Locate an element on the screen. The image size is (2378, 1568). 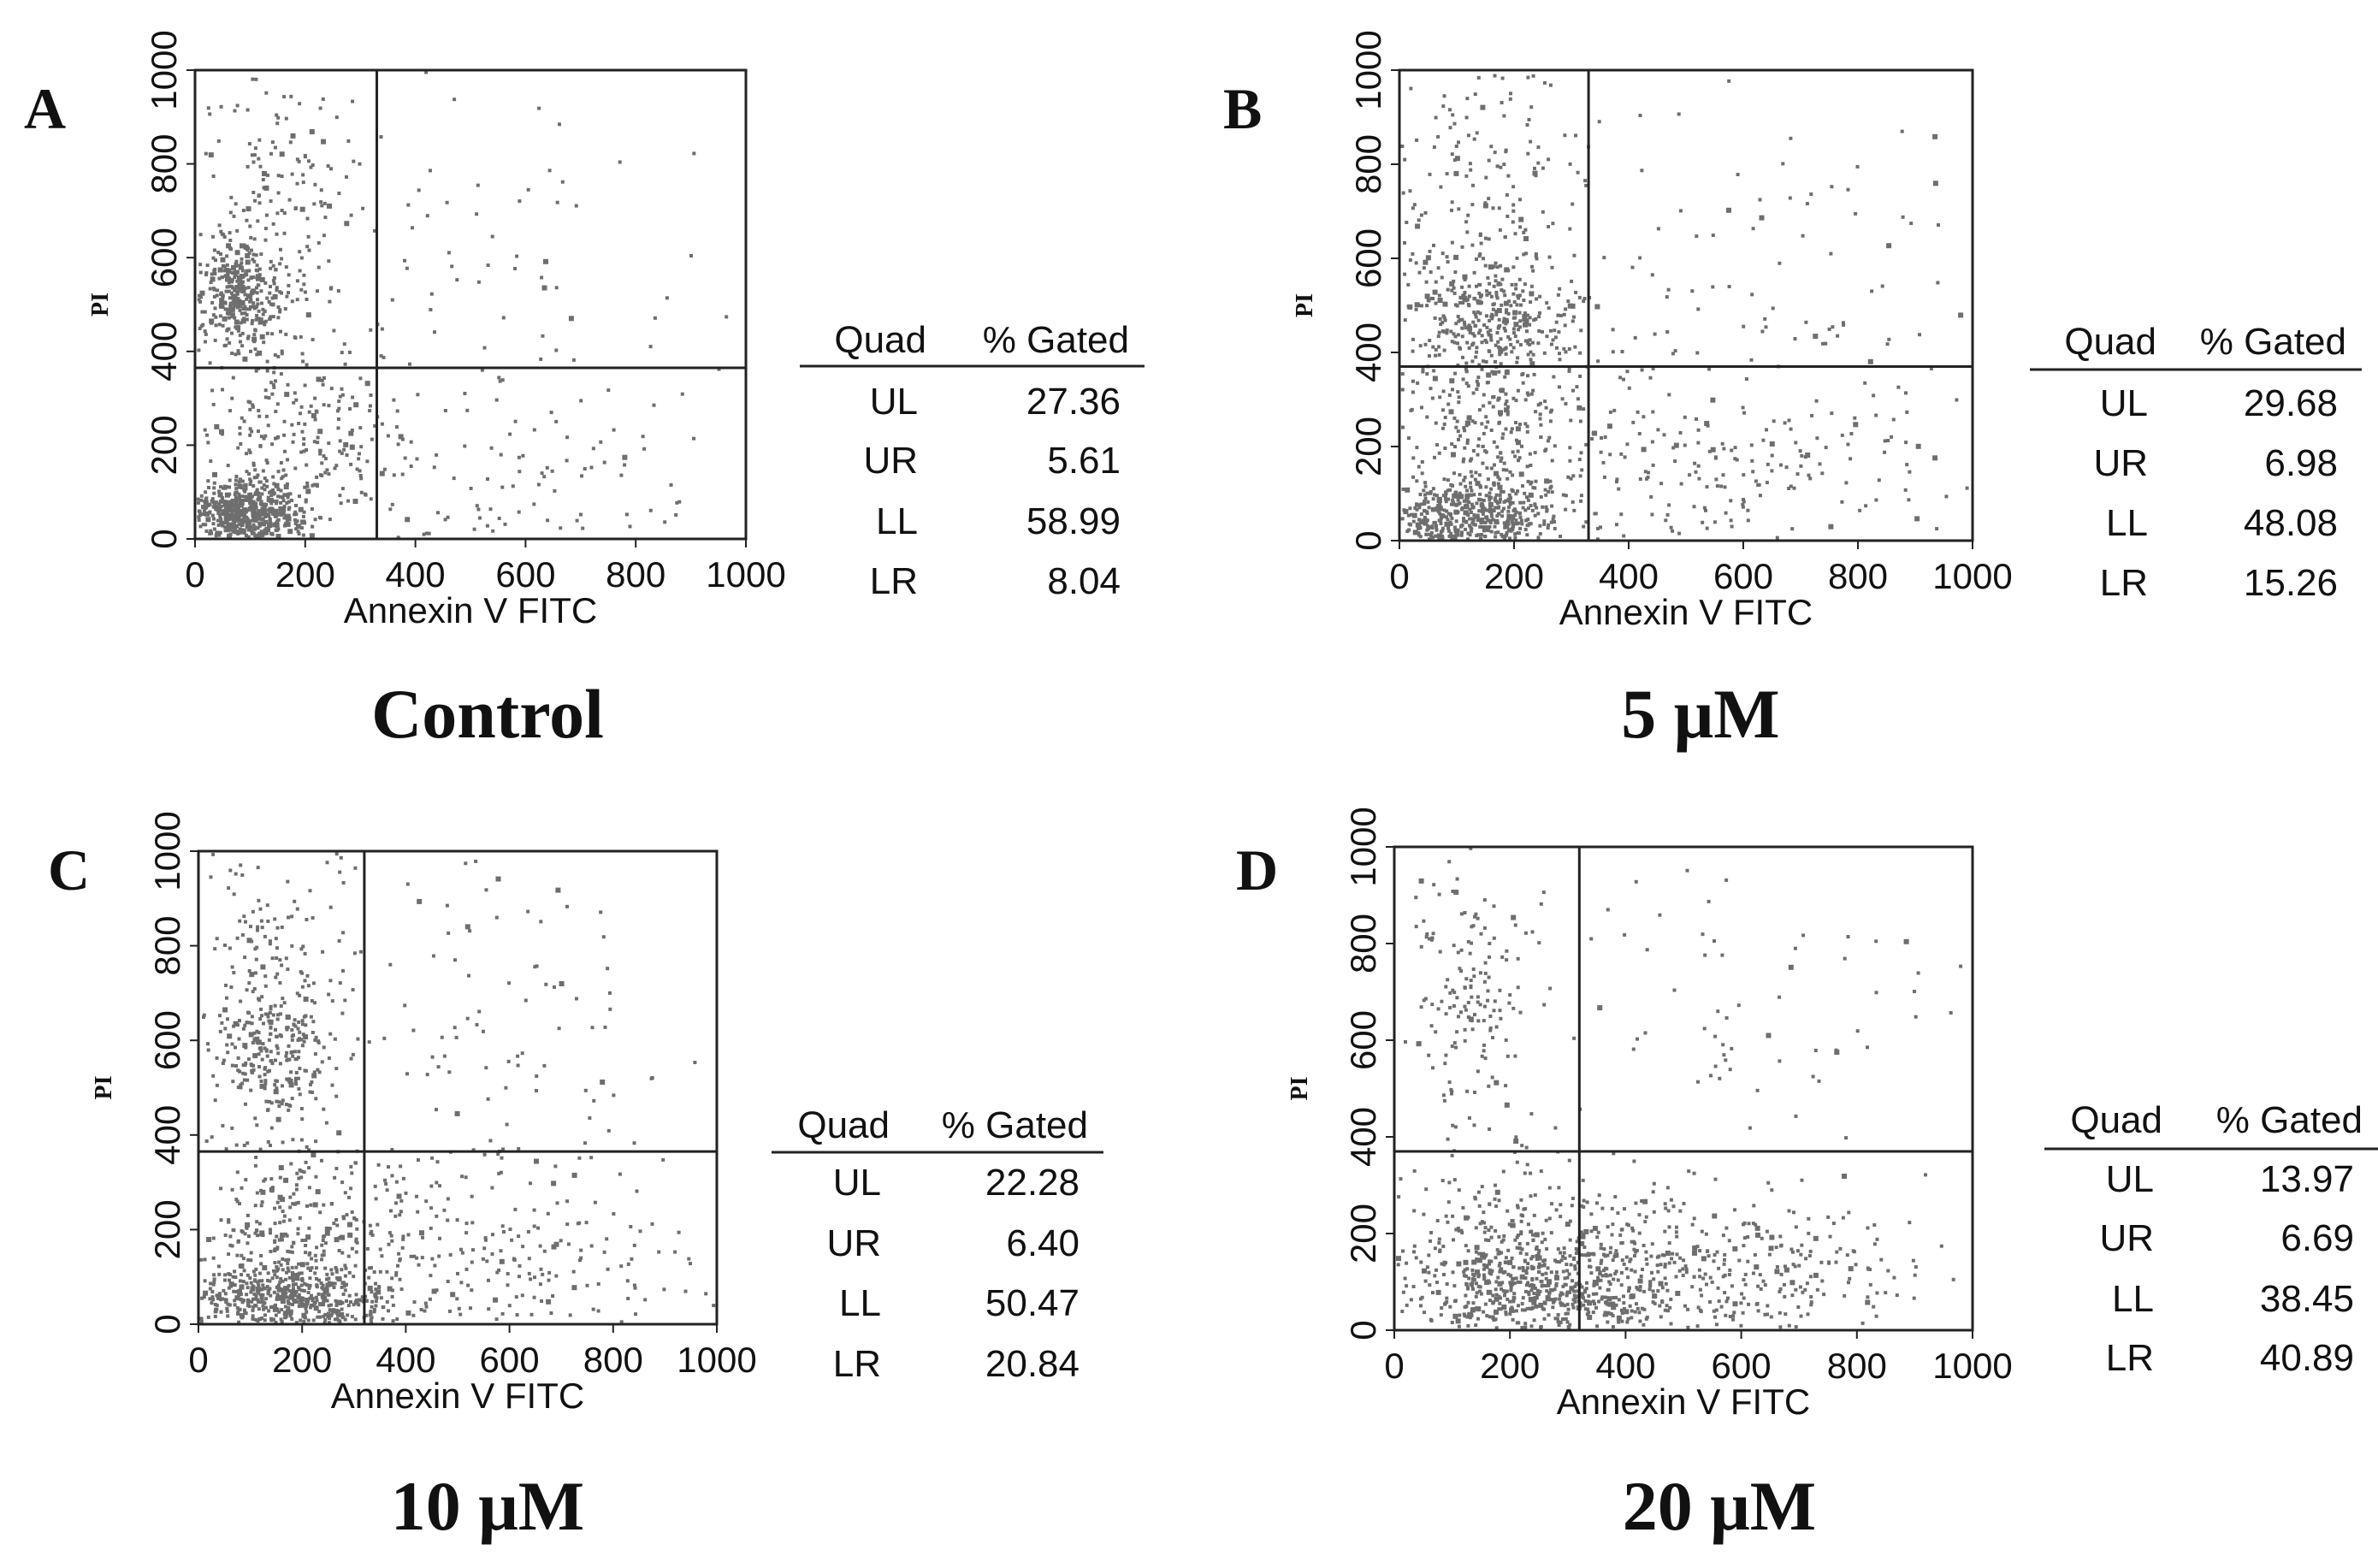
y-tick-label: 600 is located at coordinates (1368, 258).